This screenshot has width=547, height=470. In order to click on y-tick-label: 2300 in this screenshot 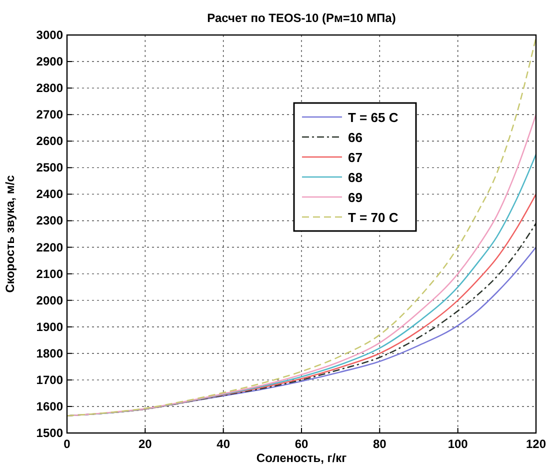, I will do `click(50, 221)`.